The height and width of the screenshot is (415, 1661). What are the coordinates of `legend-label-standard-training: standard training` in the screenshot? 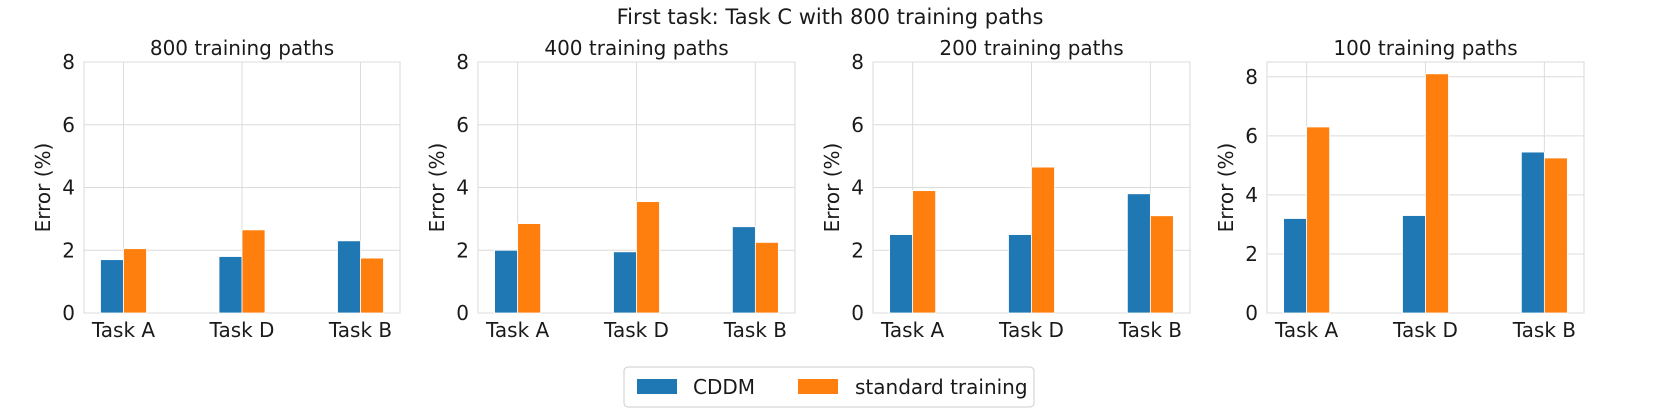 It's located at (941, 387).